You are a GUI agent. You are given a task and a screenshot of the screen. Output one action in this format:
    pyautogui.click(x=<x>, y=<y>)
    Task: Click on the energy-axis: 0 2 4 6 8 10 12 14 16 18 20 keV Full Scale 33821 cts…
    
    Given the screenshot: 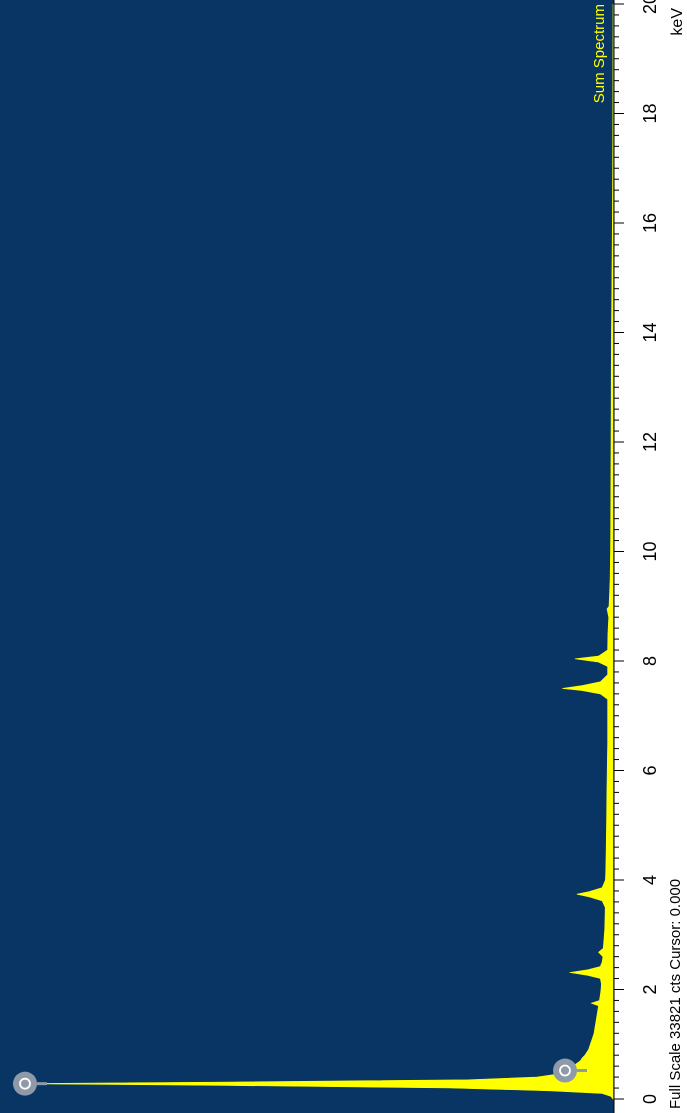 What is the action you would take?
    pyautogui.click(x=649, y=556)
    